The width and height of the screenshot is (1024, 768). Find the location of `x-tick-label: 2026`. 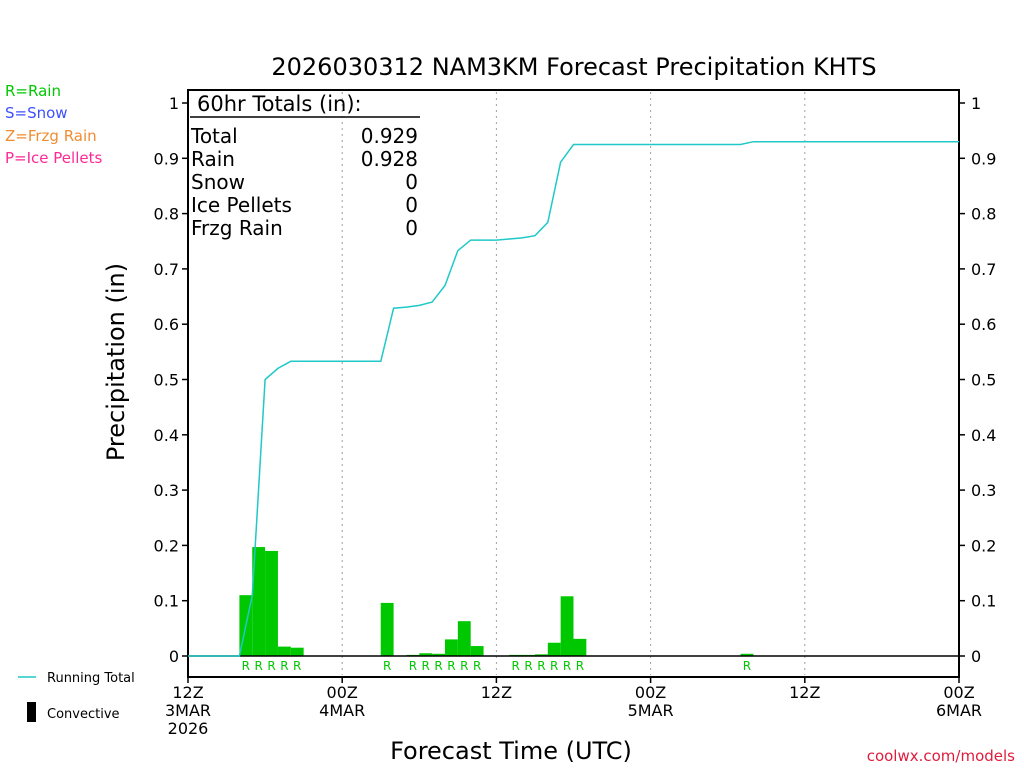

x-tick-label: 2026 is located at coordinates (188, 728).